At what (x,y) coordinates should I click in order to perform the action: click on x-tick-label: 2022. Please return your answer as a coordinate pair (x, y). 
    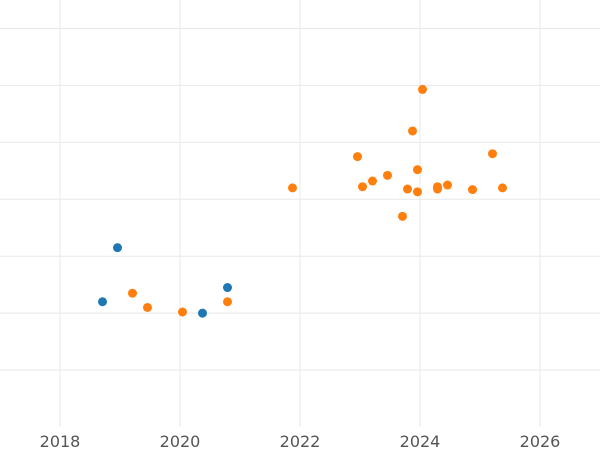
    Looking at the image, I should click on (300, 441).